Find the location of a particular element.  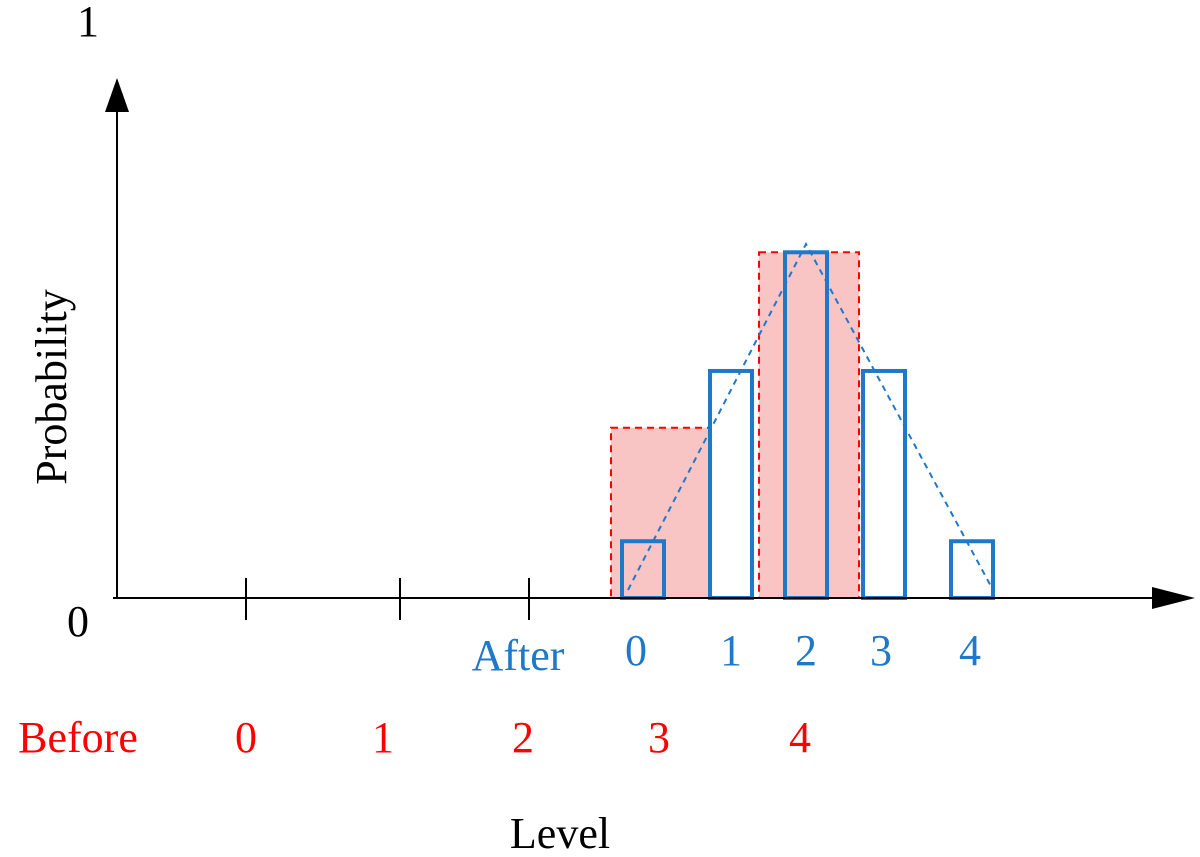

x-ticks is located at coordinates (387, 599).